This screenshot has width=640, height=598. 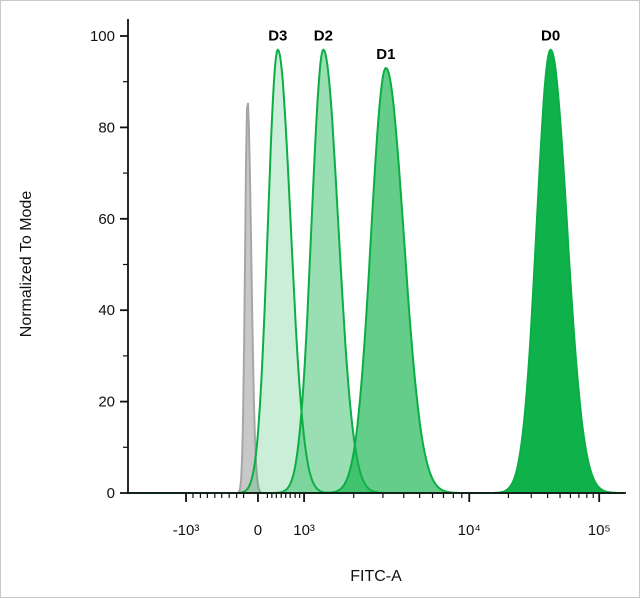 I want to click on x-tick-label: 0, so click(x=258, y=530).